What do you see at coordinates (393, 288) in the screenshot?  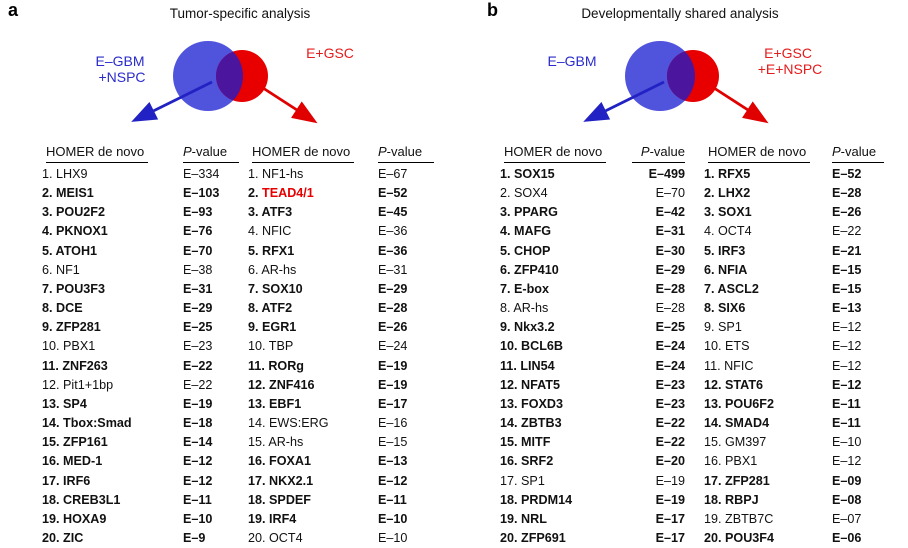 I see `p-value: E–29` at bounding box center [393, 288].